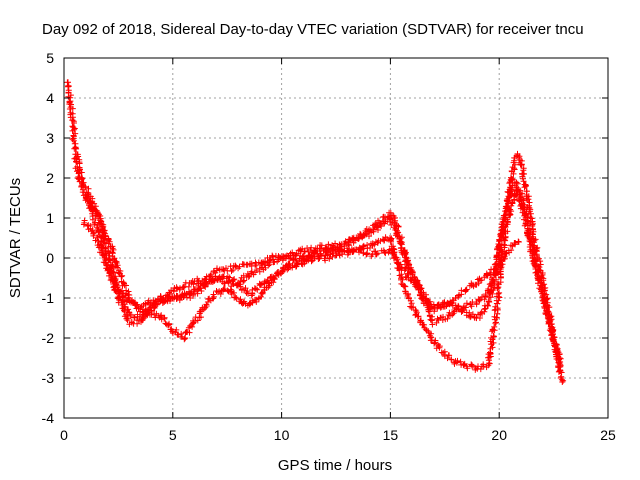  I want to click on x-tick-label: 0, so click(64, 435).